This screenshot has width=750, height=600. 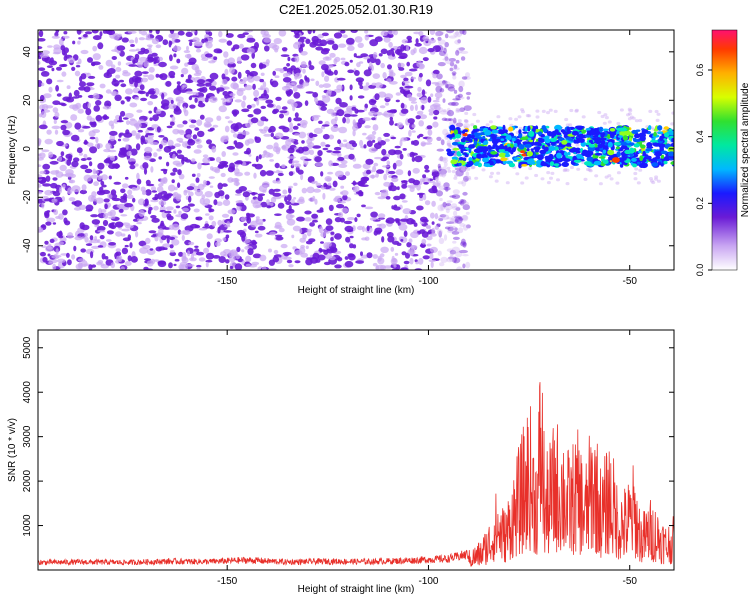 I want to click on x-tick-label: -50, so click(x=629, y=281).